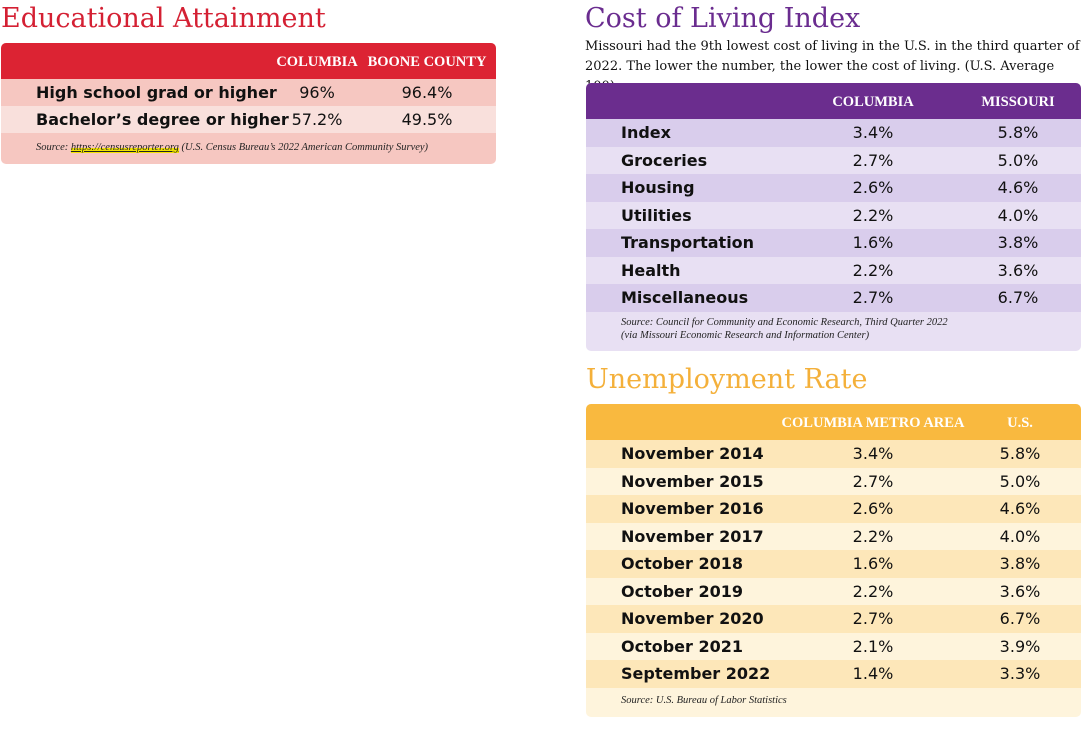 The width and height of the screenshot is (1081, 739). Describe the element at coordinates (651, 270) in the screenshot. I see `cost-row-label: Health` at that location.